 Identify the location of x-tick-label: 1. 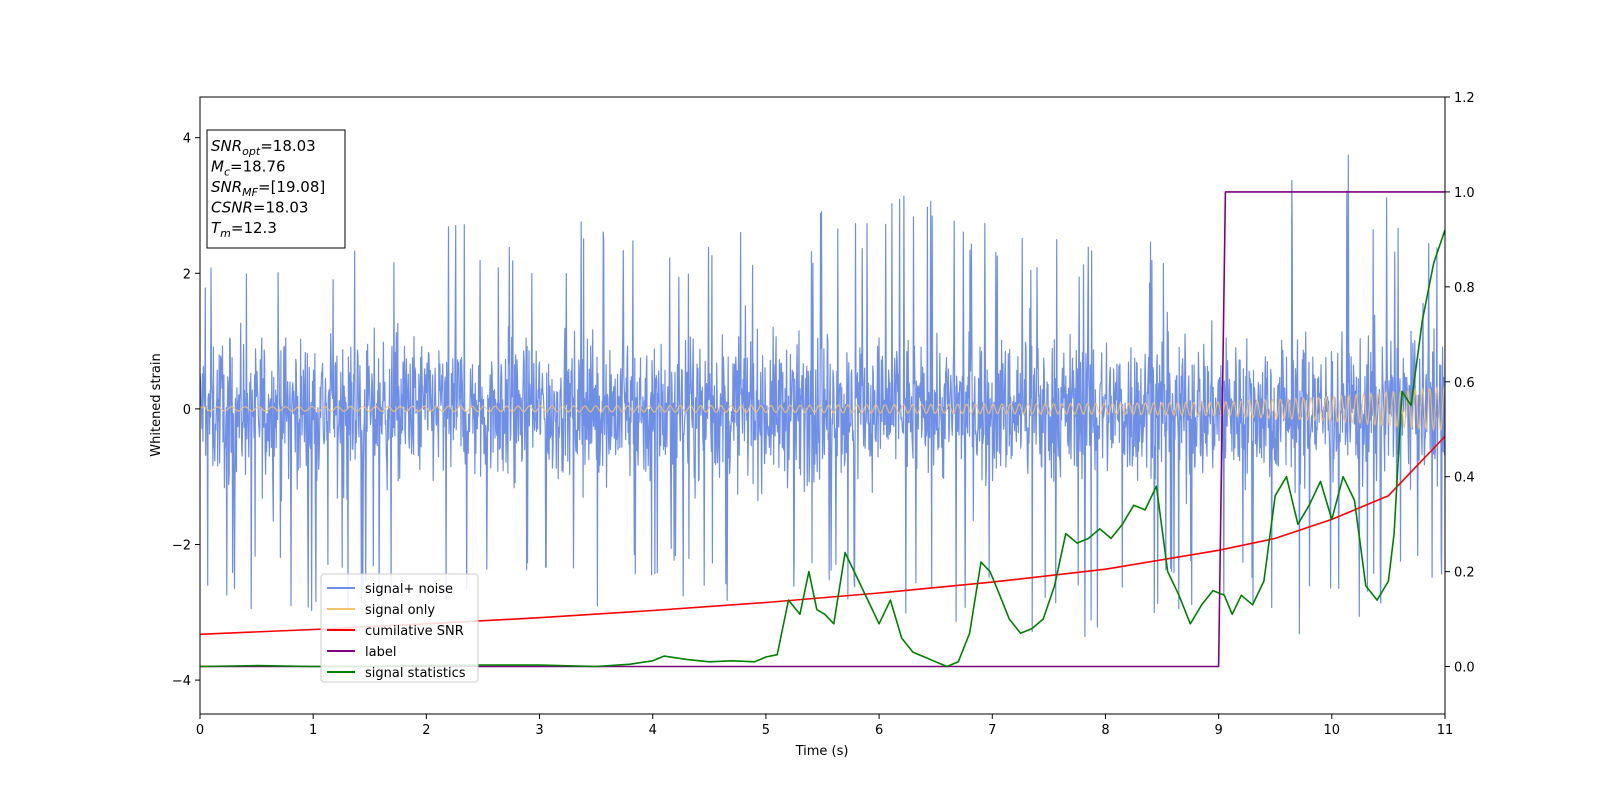
(313, 730).